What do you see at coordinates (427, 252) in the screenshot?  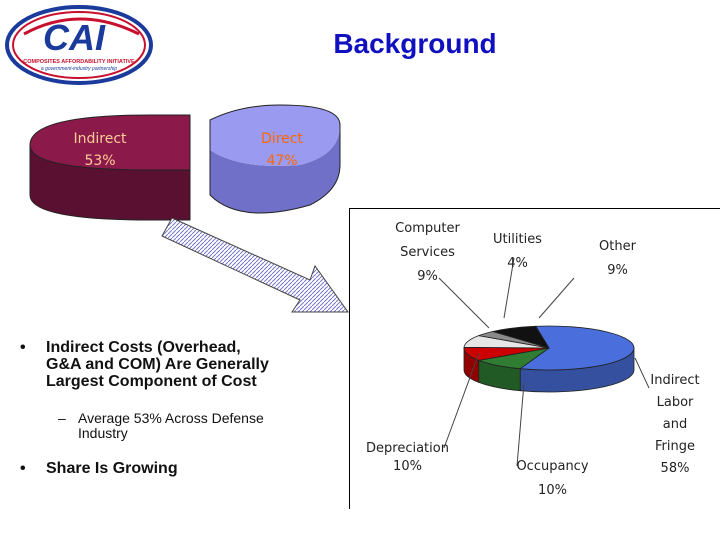 I see `label-computer-services: Computer Services 9%` at bounding box center [427, 252].